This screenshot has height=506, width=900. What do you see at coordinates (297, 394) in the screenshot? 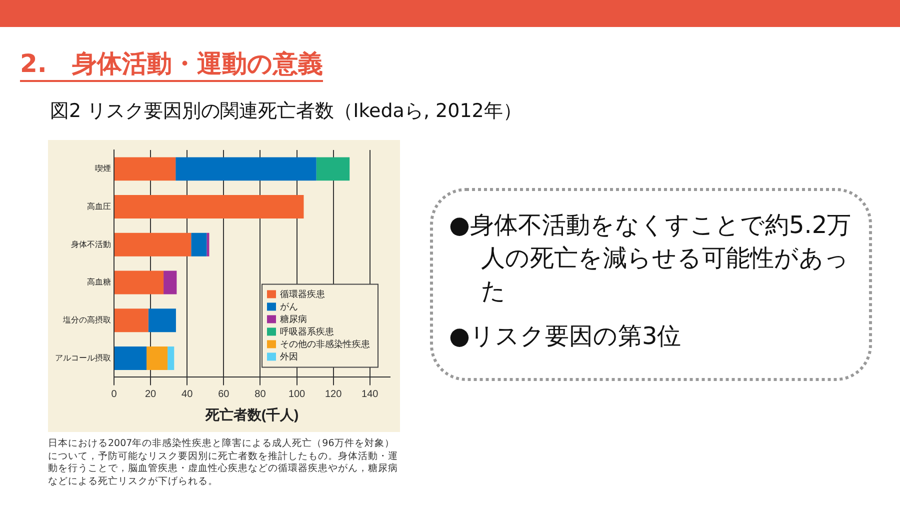
I see `x-tick-label: 100` at bounding box center [297, 394].